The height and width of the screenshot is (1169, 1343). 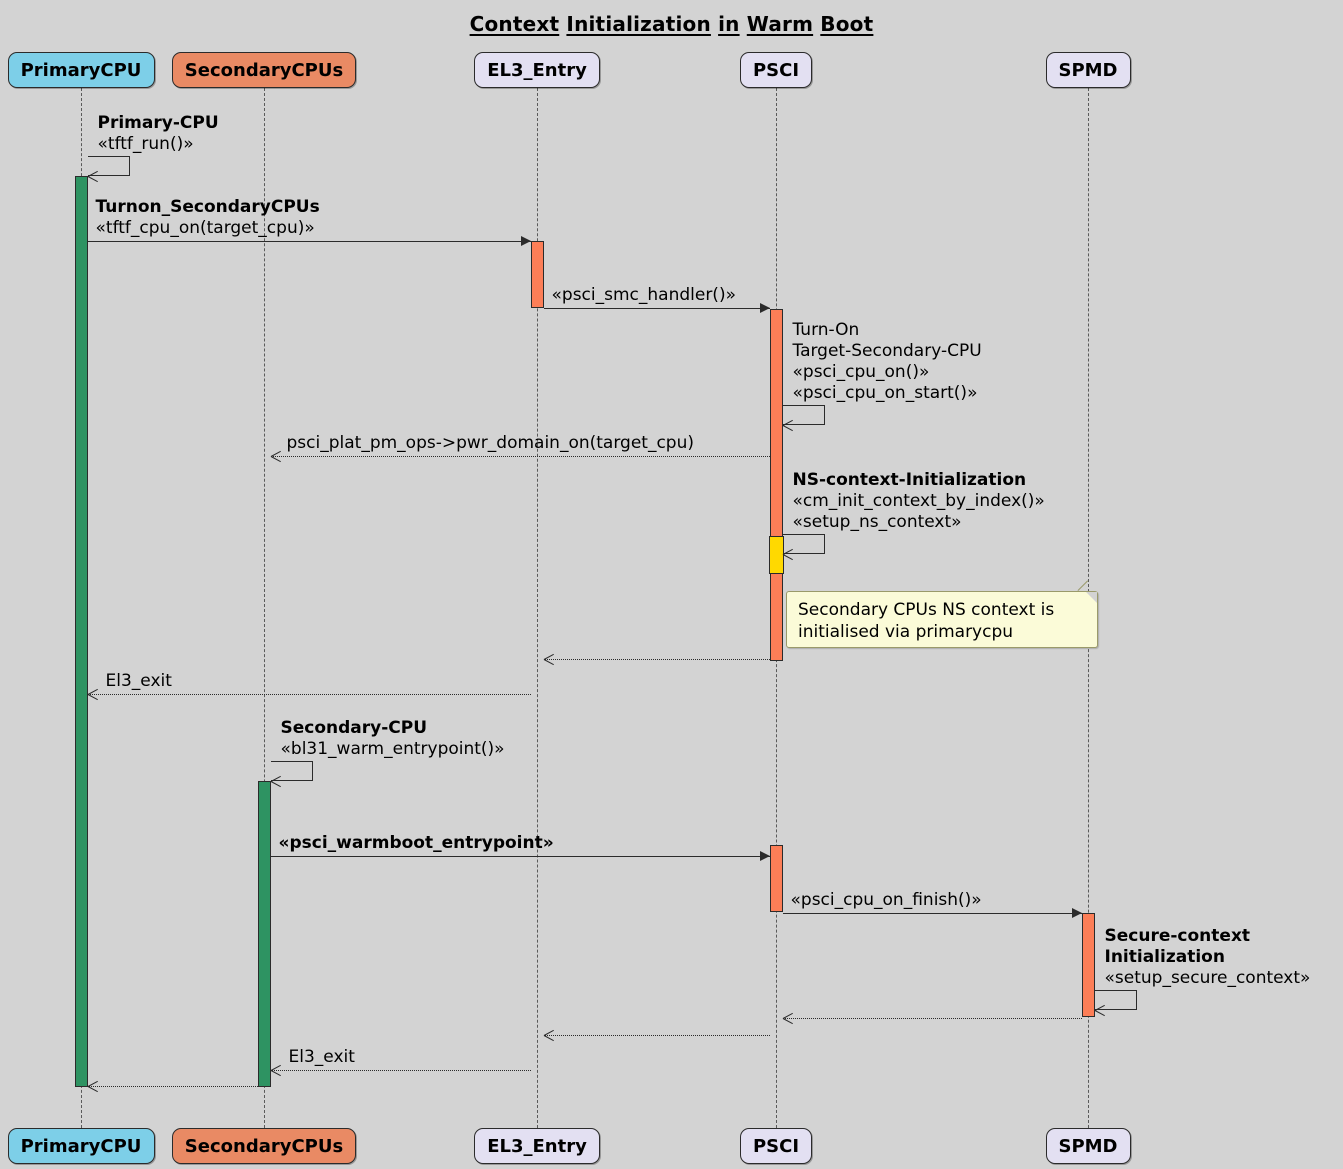 What do you see at coordinates (656, 659) in the screenshot?
I see `psci-to-el3-return-1-line` at bounding box center [656, 659].